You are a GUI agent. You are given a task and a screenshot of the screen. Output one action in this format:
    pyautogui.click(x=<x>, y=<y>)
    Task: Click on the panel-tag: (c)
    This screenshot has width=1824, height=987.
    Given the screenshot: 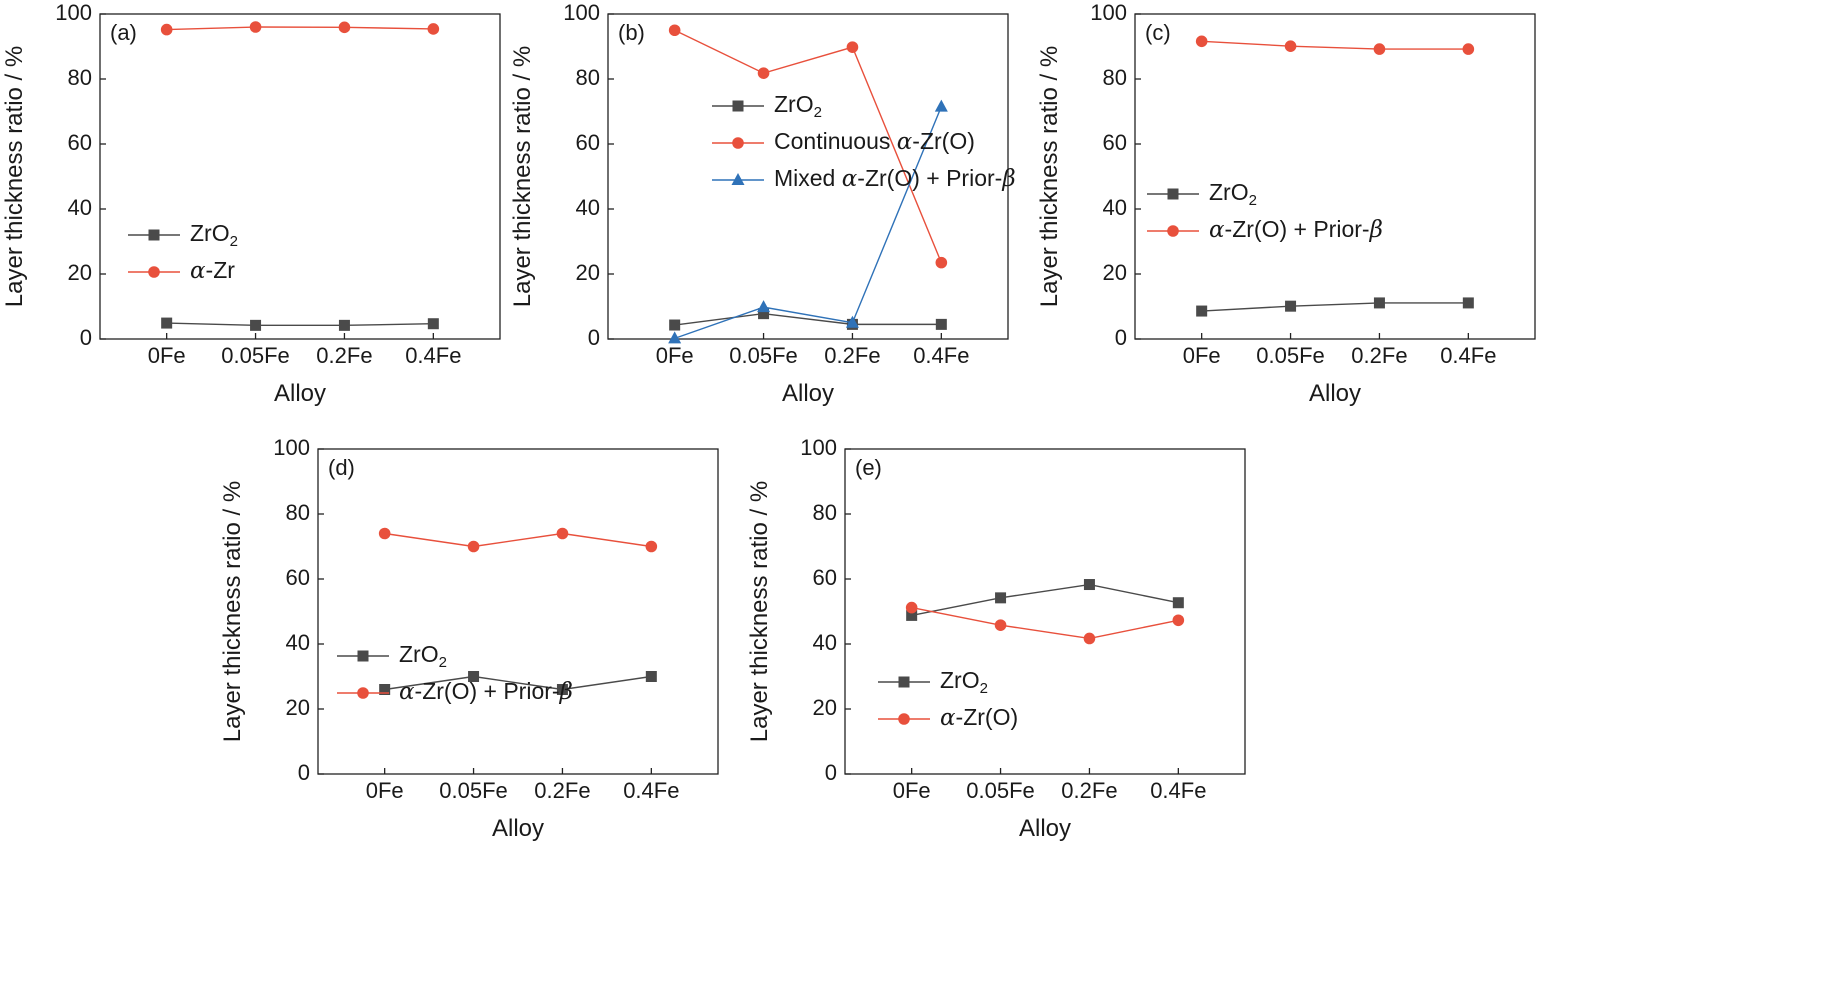 What is the action you would take?
    pyautogui.click(x=1158, y=32)
    